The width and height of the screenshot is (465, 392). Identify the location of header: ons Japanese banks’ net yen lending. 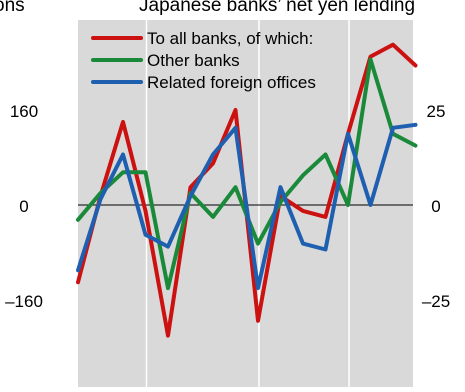
(207, 8).